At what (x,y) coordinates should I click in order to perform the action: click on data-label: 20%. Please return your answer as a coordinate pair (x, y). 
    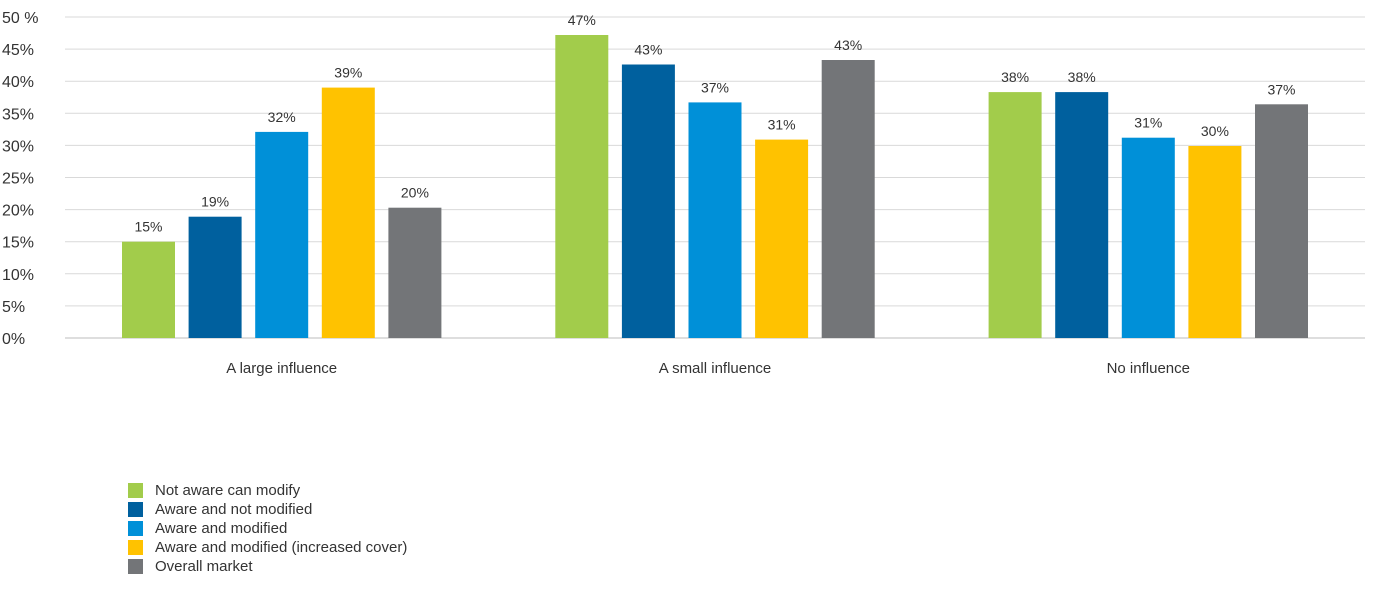
    Looking at the image, I should click on (415, 193).